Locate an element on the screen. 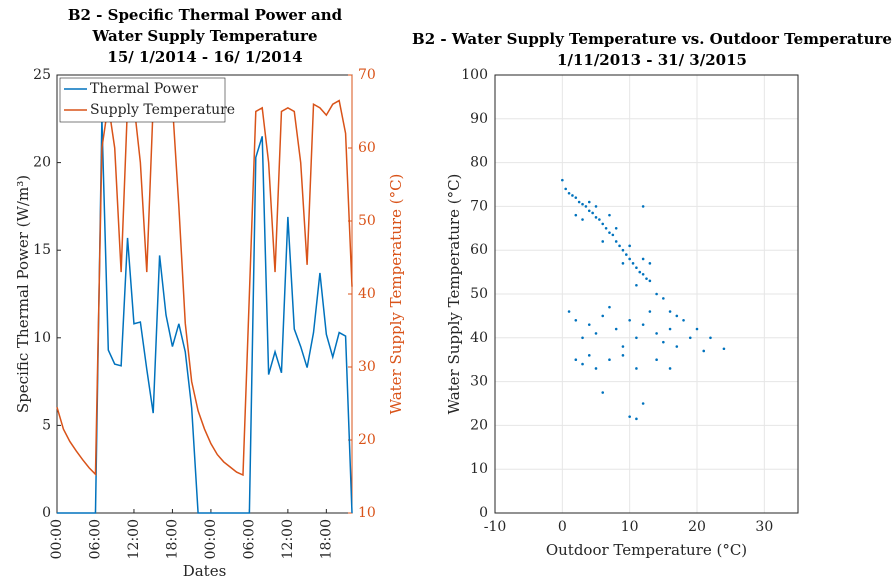  y-tick-label: 25 is located at coordinates (42, 75).